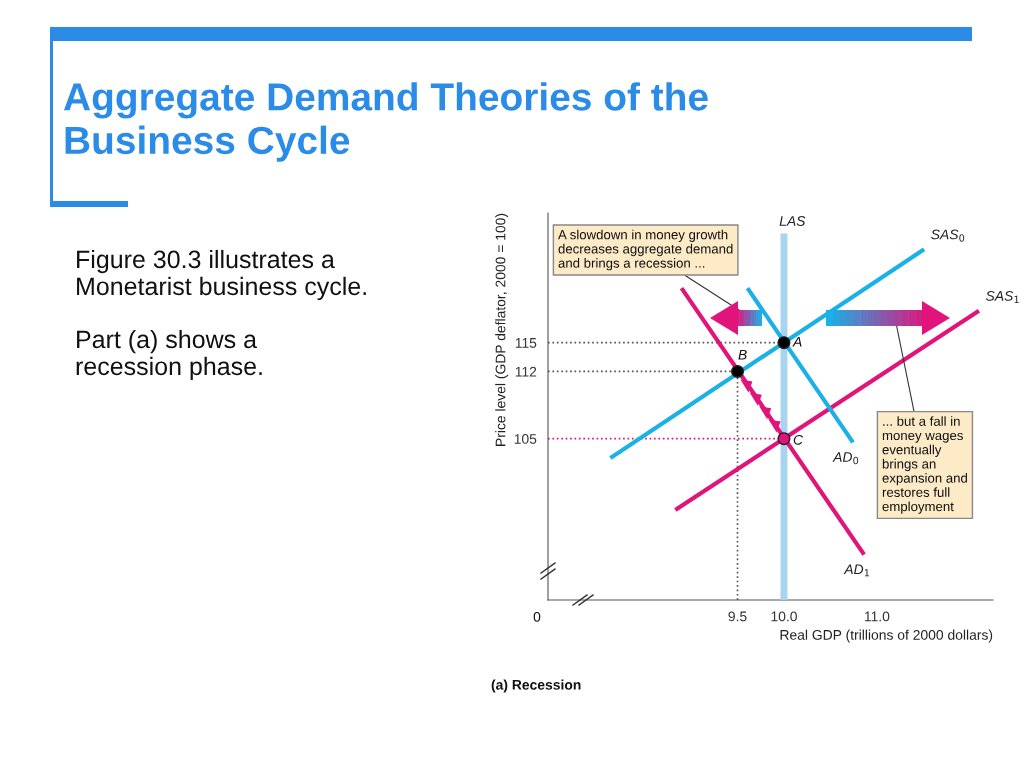 The image size is (1024, 768). Describe the element at coordinates (924, 465) in the screenshot. I see `annotation: ... but a fall in money wages eventually brings an expansion and restores full employment` at that location.